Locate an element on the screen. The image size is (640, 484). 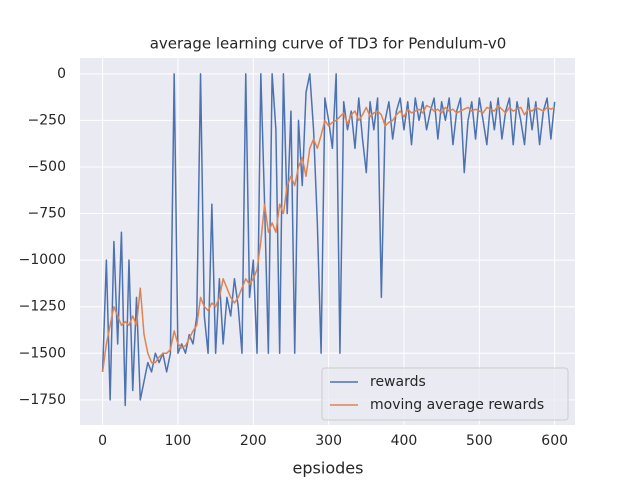
x-tick-label: 300 is located at coordinates (328, 441).